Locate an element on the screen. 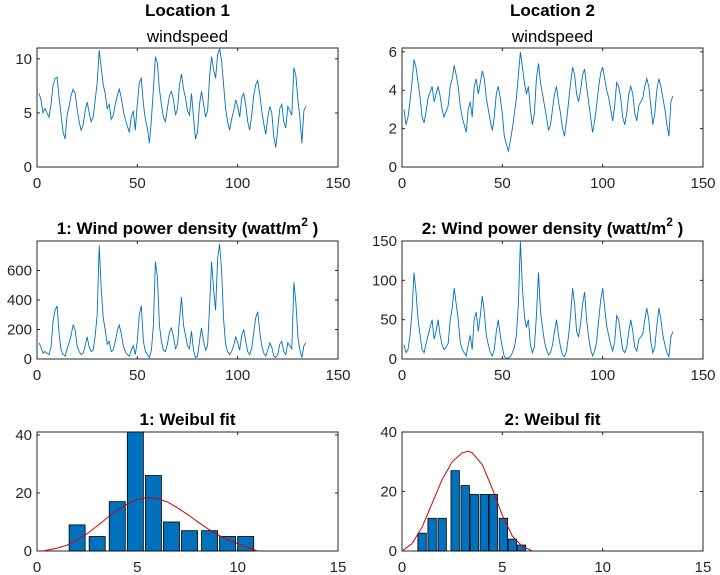  chart-p6: 2: Weibul fit 0 5 10 15 0 20 40 is located at coordinates (545, 492).